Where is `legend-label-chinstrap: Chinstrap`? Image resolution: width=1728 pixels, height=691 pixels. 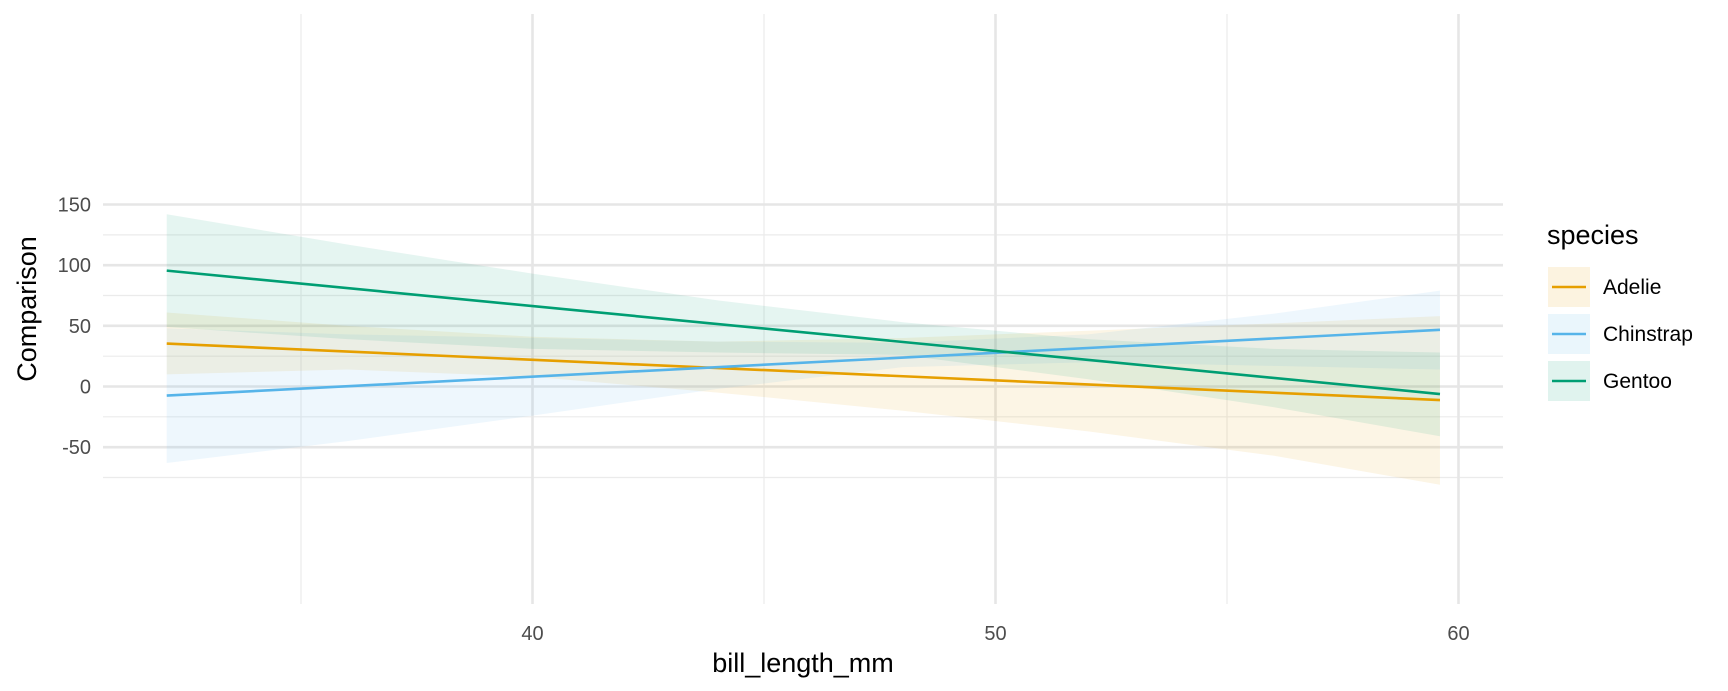
legend-label-chinstrap: Chinstrap is located at coordinates (1648, 334).